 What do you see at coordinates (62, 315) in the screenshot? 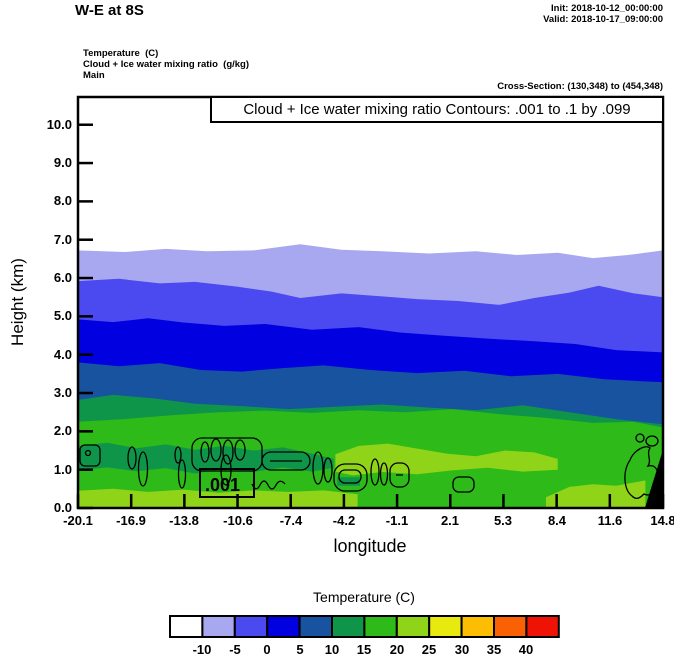
I see `y-tick-label: 5.0` at bounding box center [62, 315].